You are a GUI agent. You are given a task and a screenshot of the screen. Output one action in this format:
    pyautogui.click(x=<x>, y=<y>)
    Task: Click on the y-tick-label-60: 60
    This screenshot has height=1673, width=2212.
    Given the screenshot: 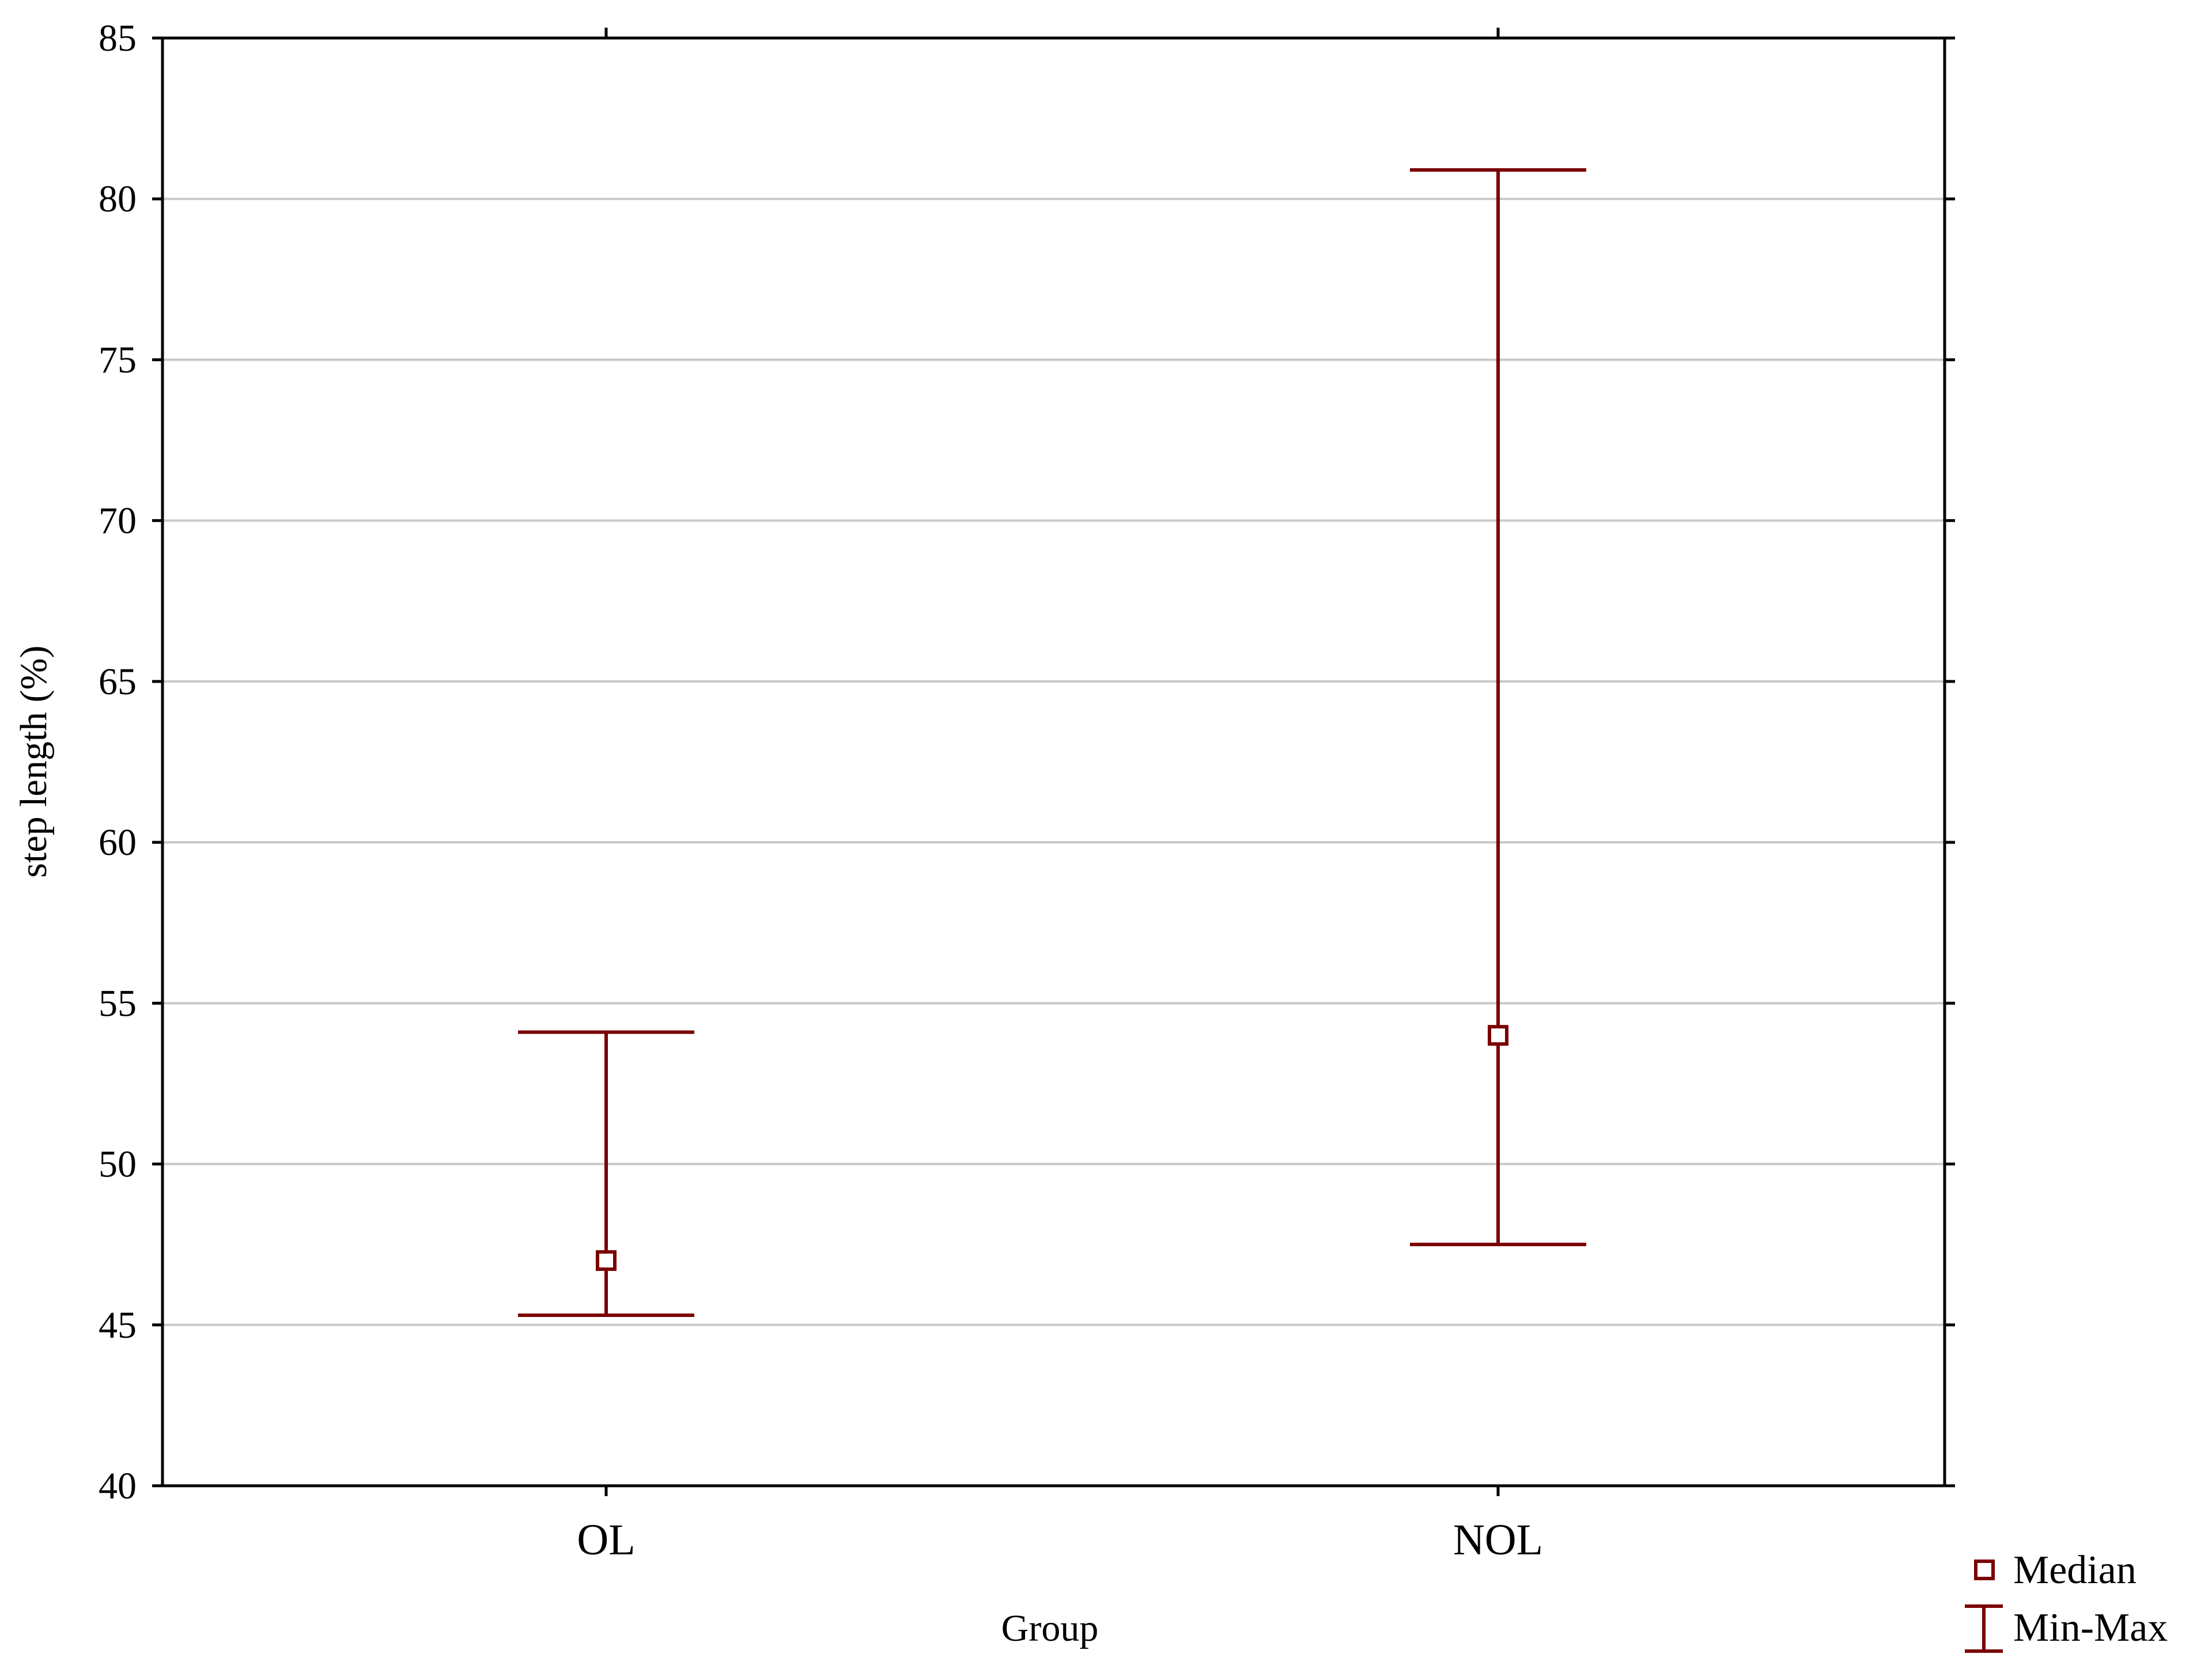 What is the action you would take?
    pyautogui.click(x=118, y=843)
    